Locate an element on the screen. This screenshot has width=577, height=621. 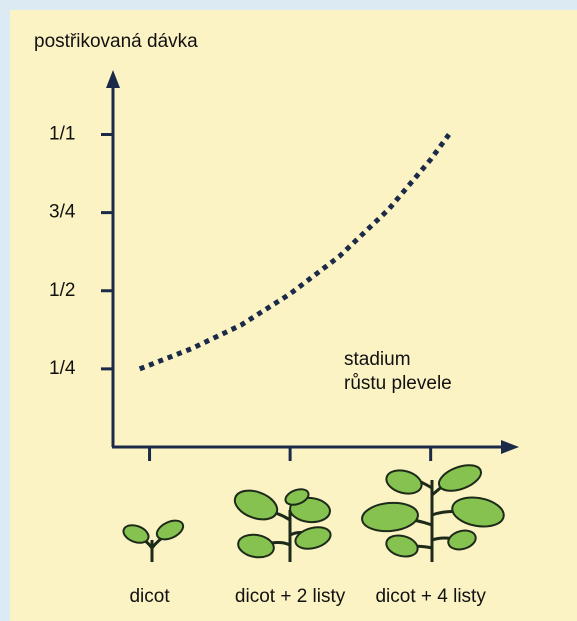
x-tick-label: dicot is located at coordinates (149, 596).